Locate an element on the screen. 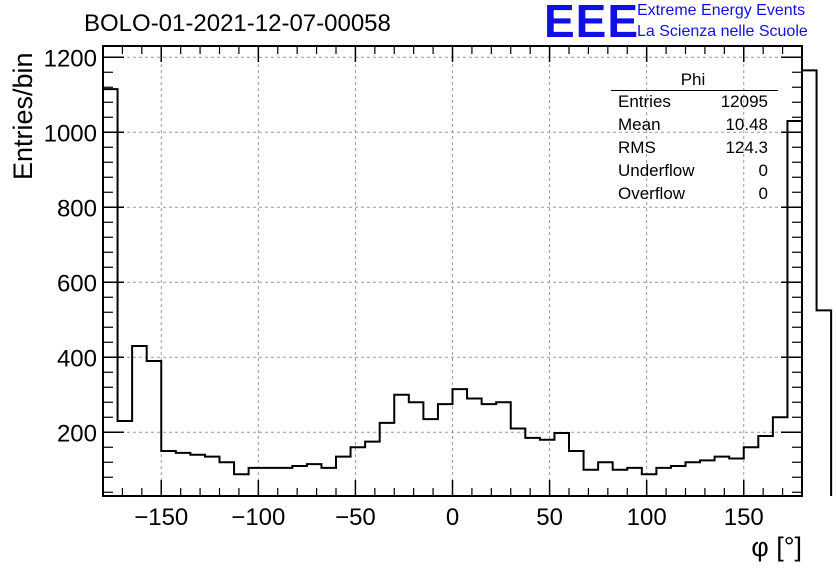  x-tick-label: −50 is located at coordinates (355, 517).